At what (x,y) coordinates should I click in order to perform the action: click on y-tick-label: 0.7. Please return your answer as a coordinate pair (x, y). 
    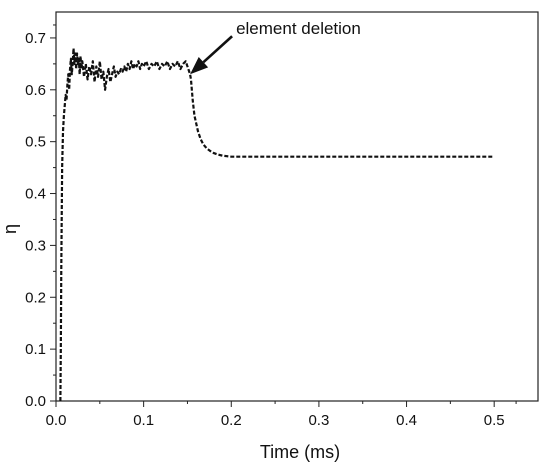
    Looking at the image, I should click on (35, 38).